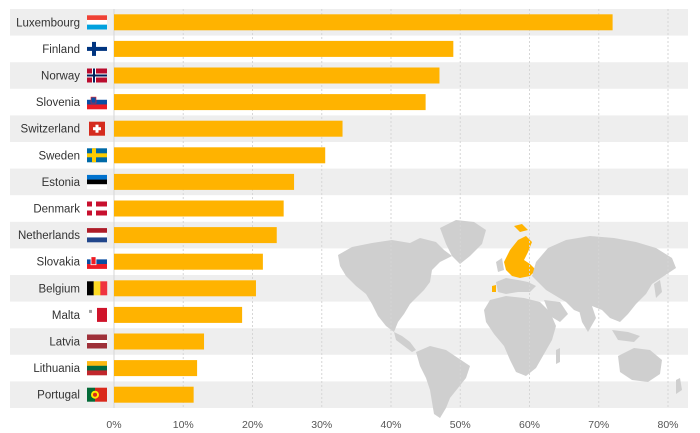  Describe the element at coordinates (97, 155) in the screenshot. I see `sweden-flag-icon` at that location.